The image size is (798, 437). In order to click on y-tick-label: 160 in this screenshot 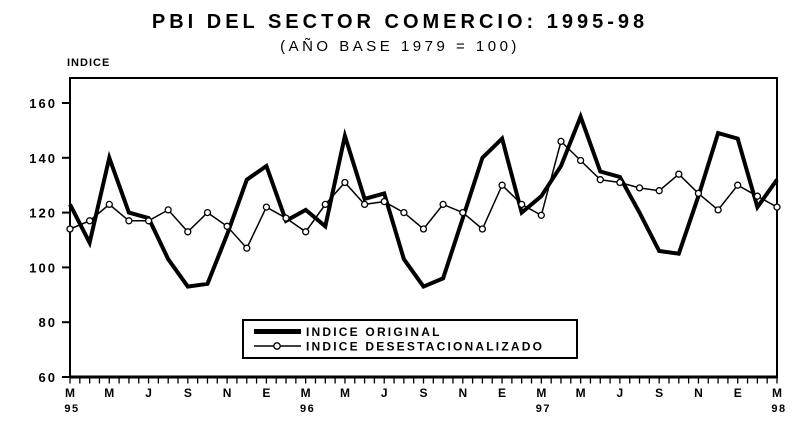, I will do `click(43, 103)`.